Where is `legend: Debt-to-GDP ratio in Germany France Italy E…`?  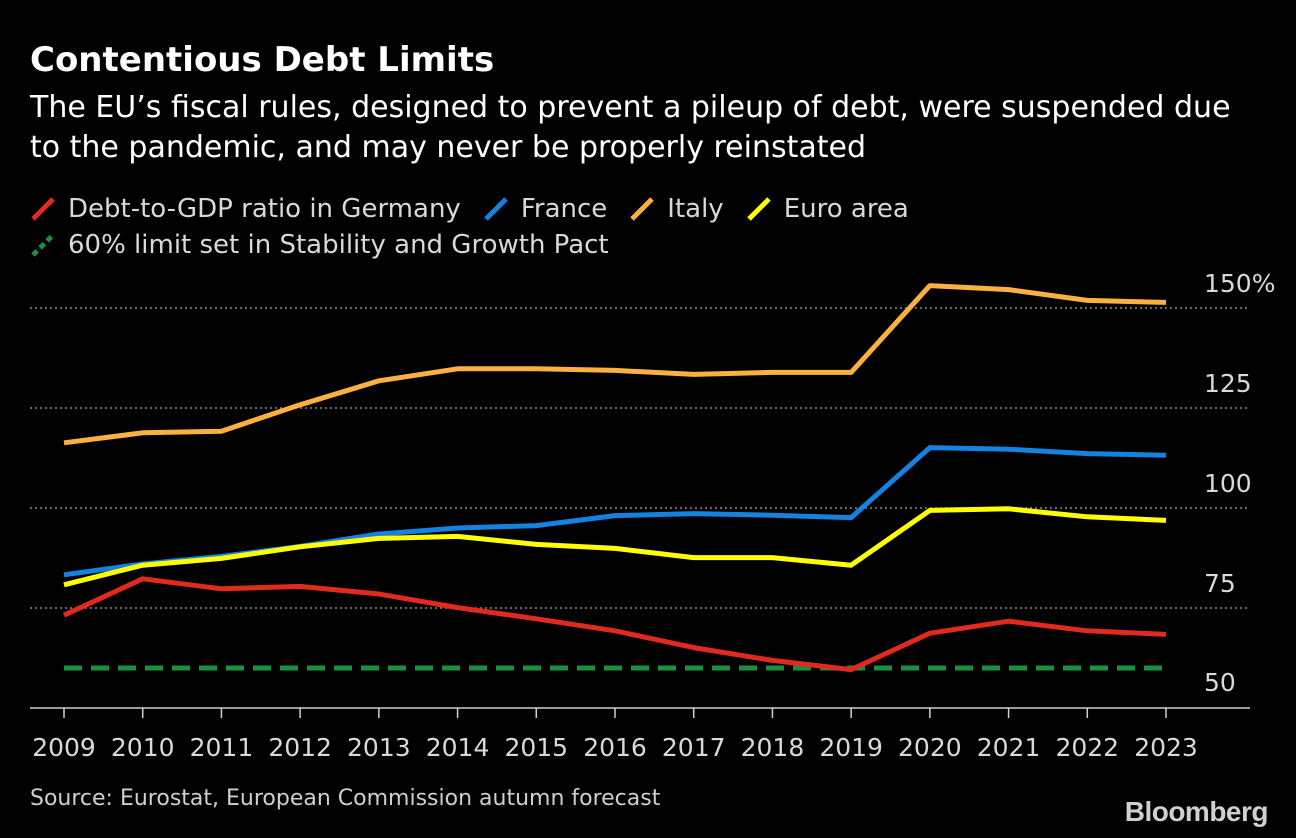 legend: Debt-to-GDP ratio in Germany France Italy E… is located at coordinates (645, 227).